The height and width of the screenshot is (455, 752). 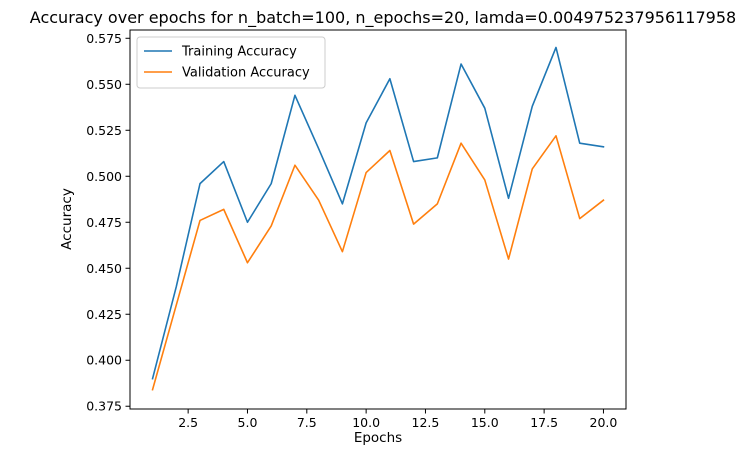 What do you see at coordinates (188, 422) in the screenshot?
I see `x-tick-label: 2.5` at bounding box center [188, 422].